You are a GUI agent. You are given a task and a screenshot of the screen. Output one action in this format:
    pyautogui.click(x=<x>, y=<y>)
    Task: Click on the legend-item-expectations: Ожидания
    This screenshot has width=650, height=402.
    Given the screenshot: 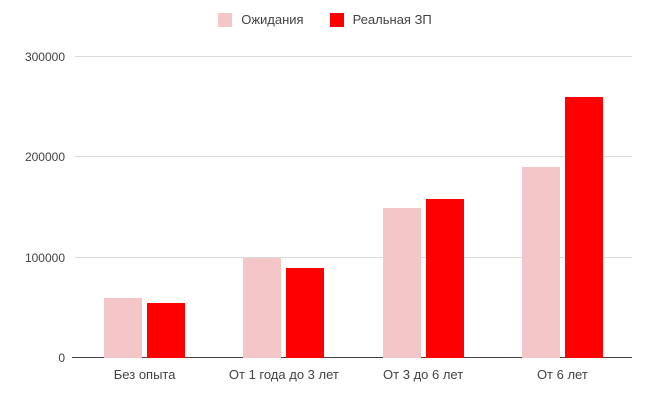 What is the action you would take?
    pyautogui.click(x=261, y=19)
    